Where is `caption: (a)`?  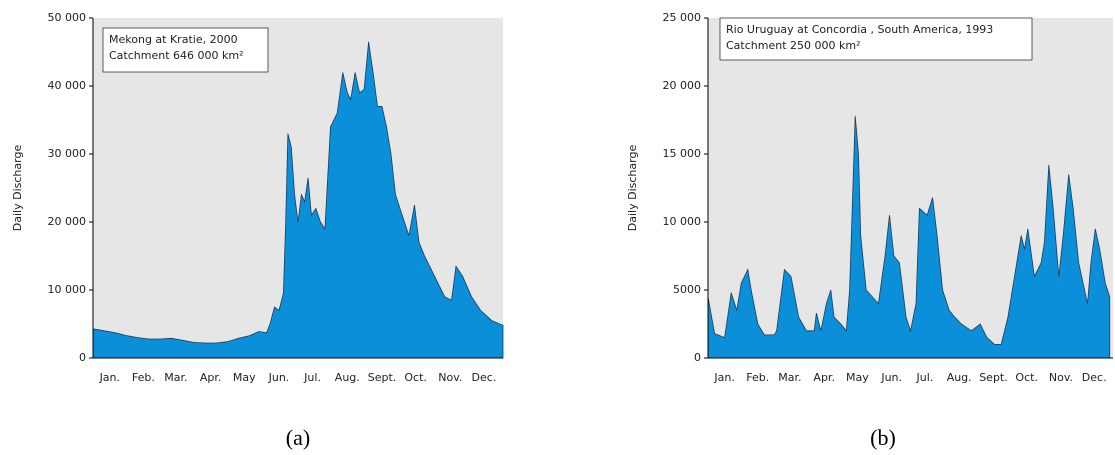
caption: (a) is located at coordinates (298, 437).